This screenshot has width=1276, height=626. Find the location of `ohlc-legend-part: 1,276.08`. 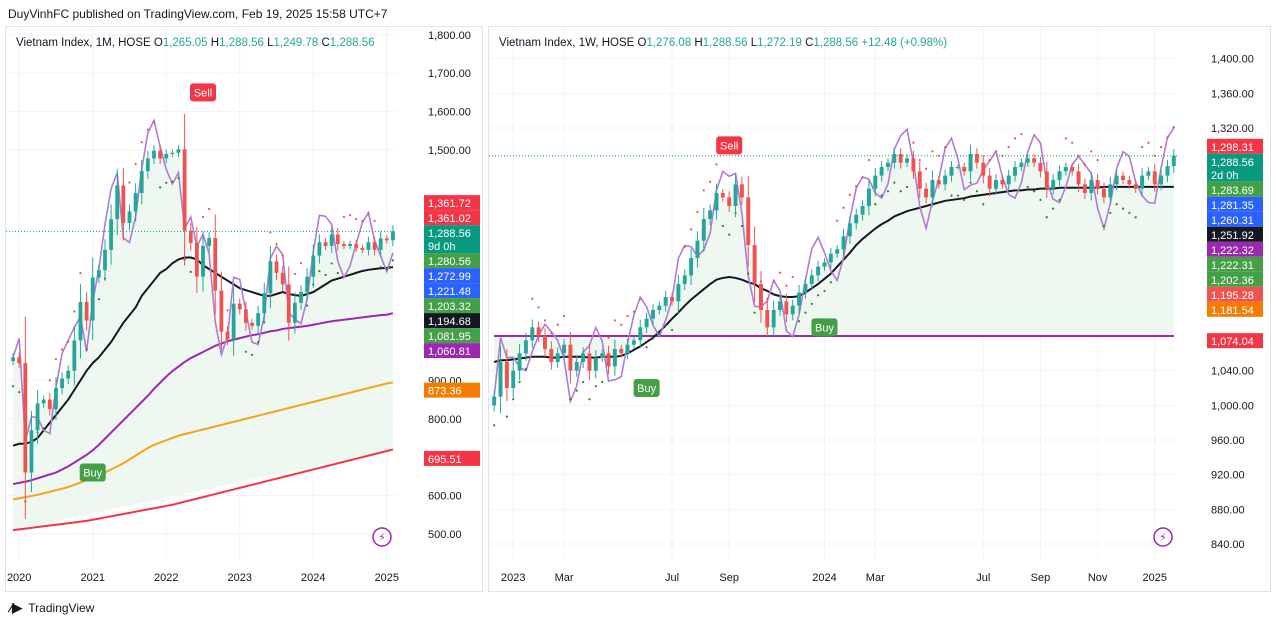

ohlc-legend-part: 1,276.08 is located at coordinates (670, 43).